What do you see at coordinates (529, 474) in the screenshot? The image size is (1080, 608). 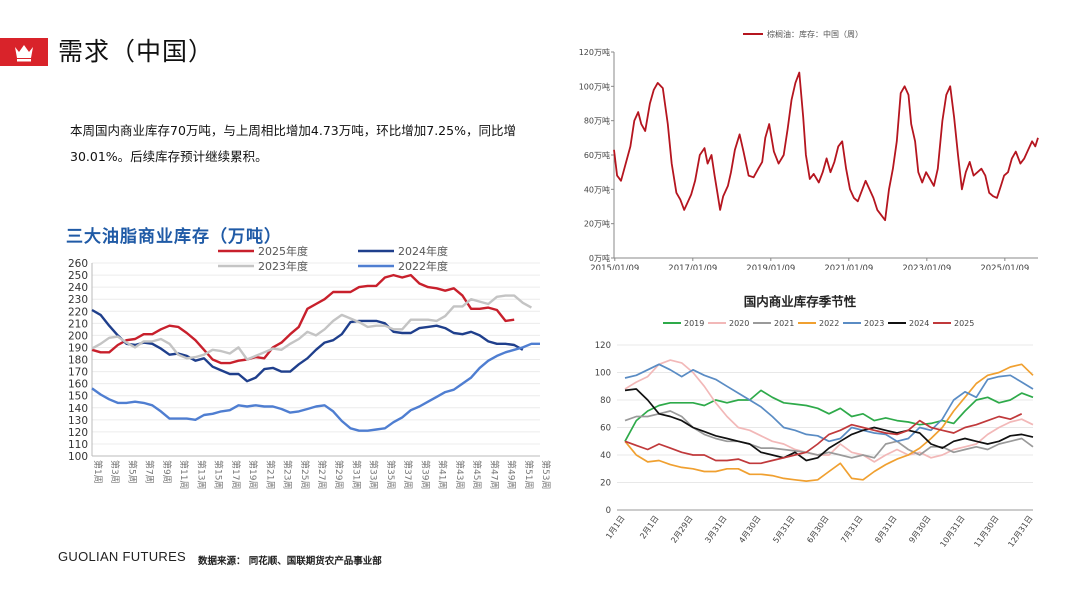 I see `x-tick-label: 第51周` at bounding box center [529, 474].